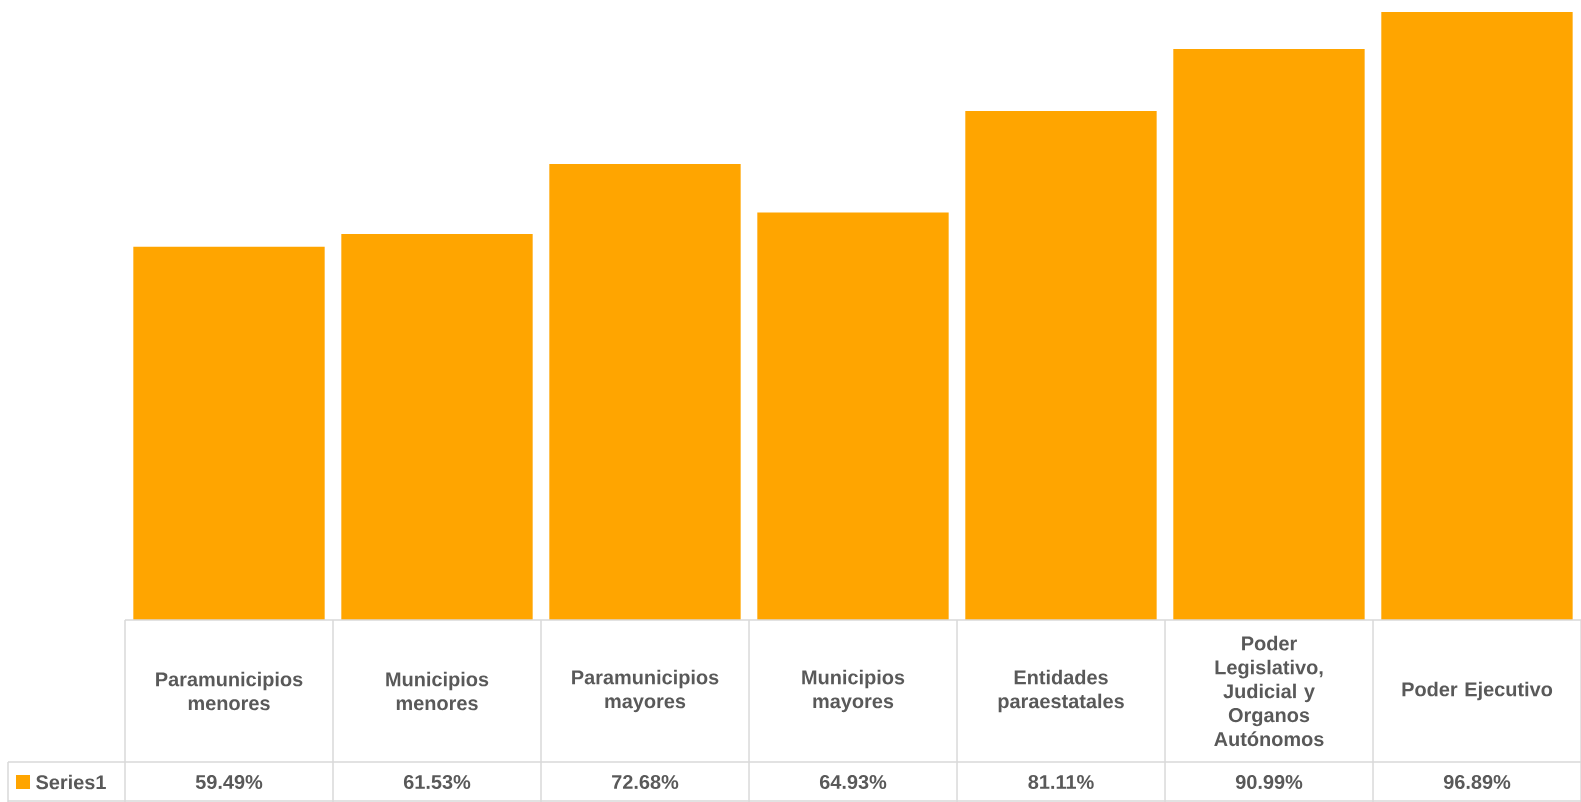 Image resolution: width=1581 pixels, height=802 pixels. What do you see at coordinates (1477, 691) in the screenshot?
I see `x-tick-label: Poder Ejecutivo` at bounding box center [1477, 691].